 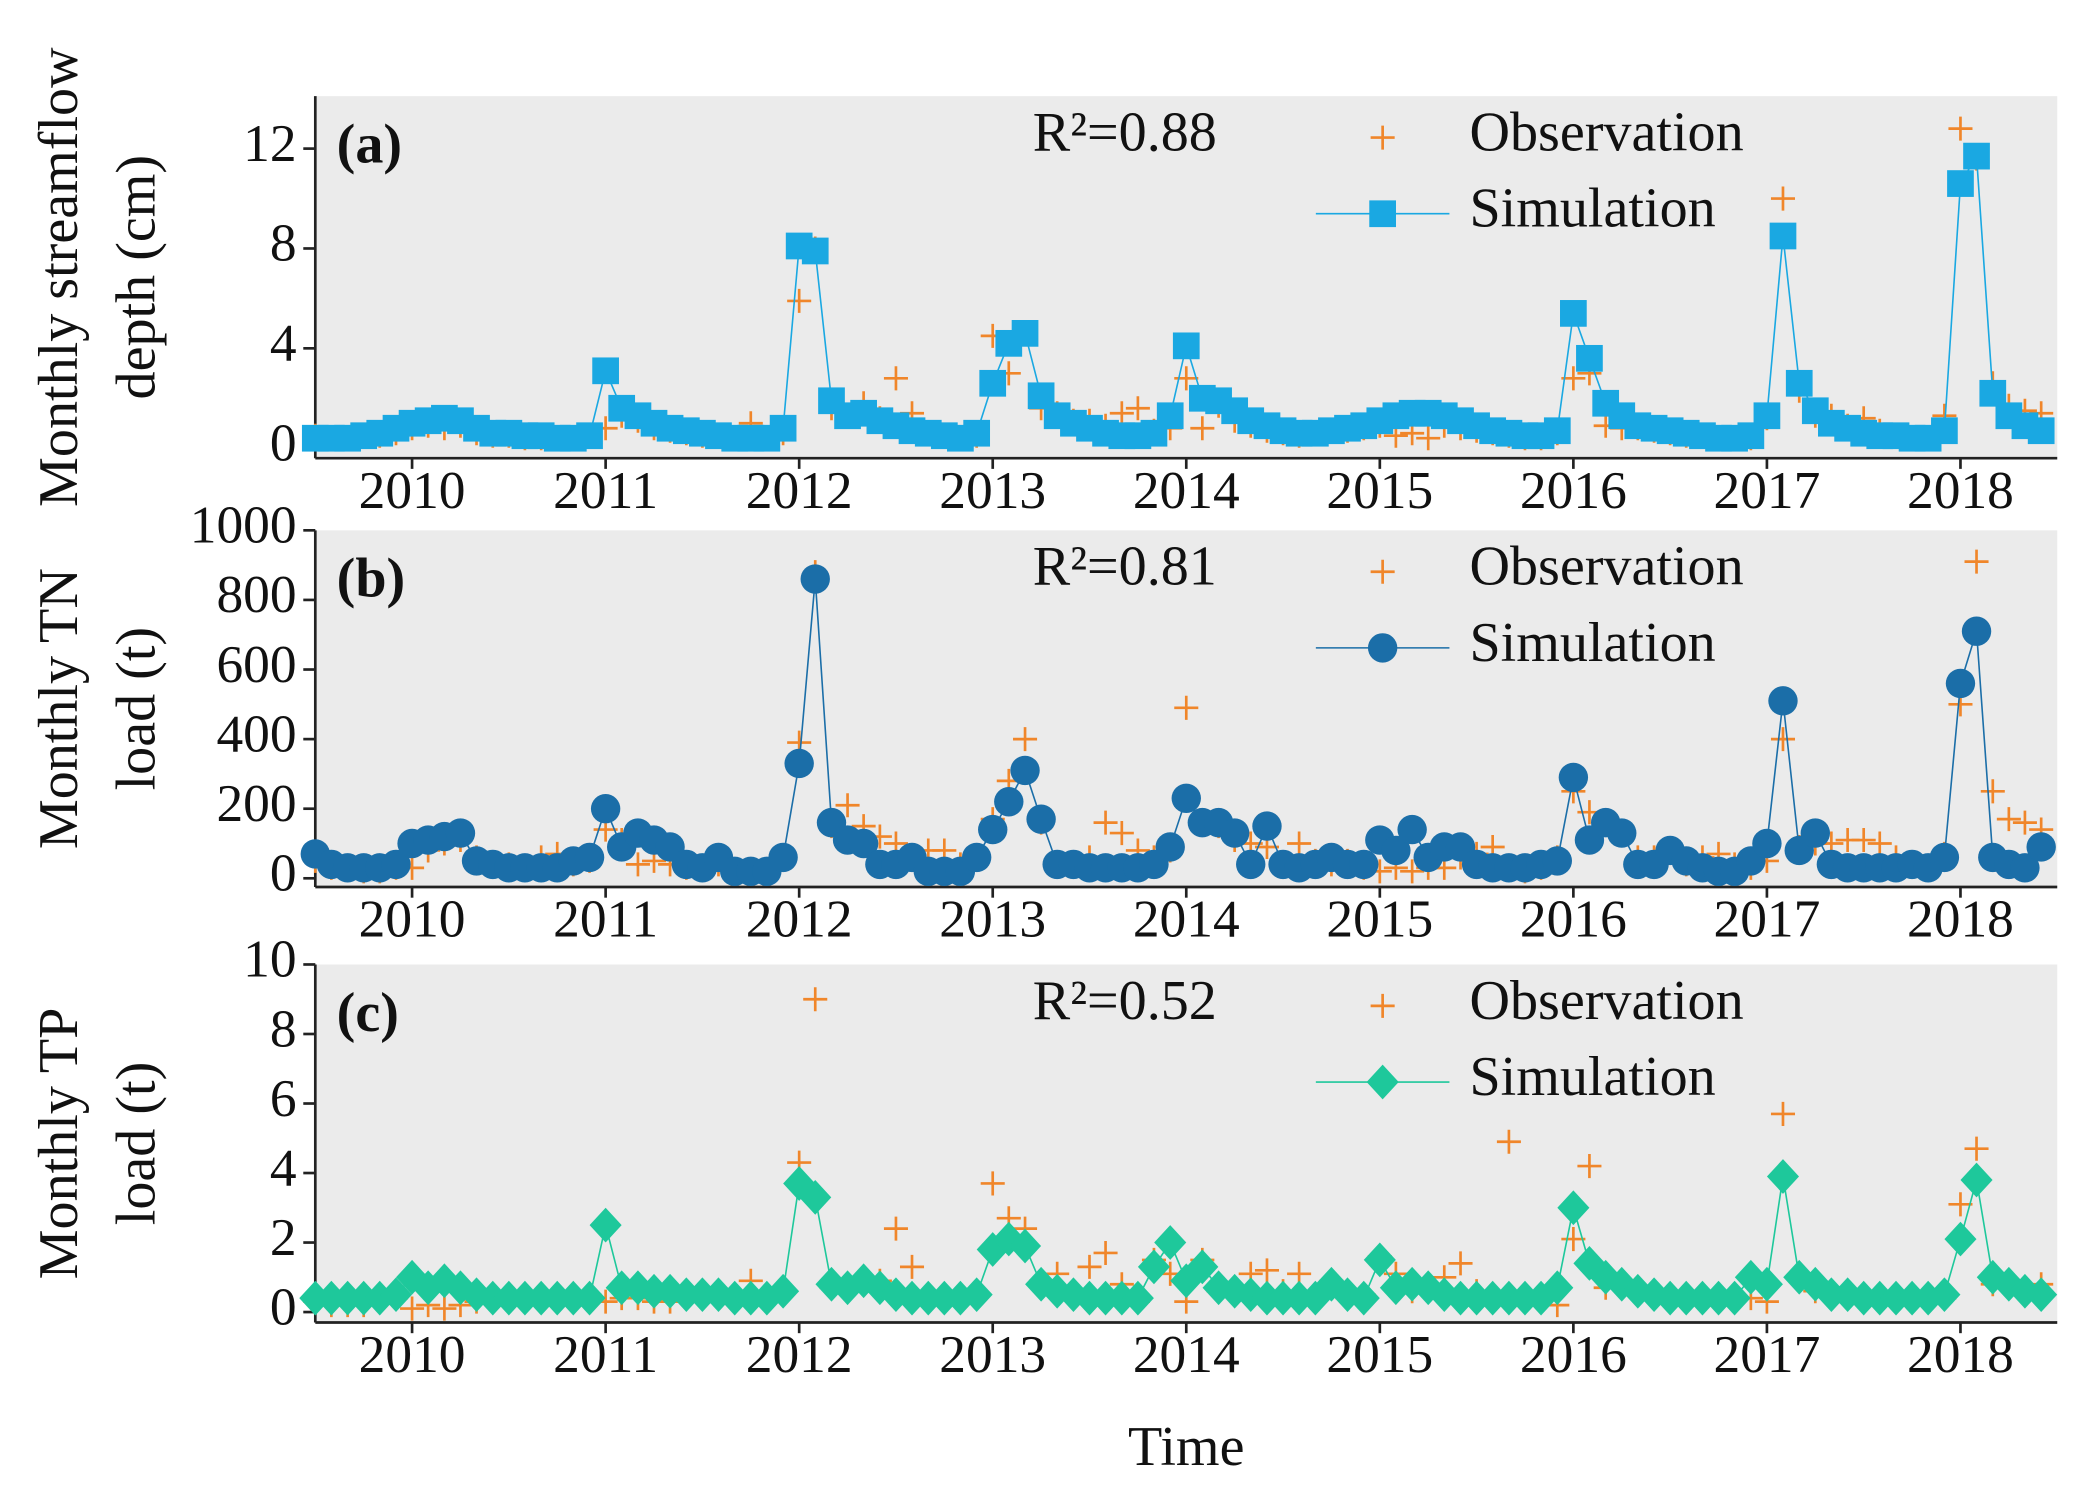 What do you see at coordinates (1592, 209) in the screenshot?
I see `legend-label: Simulation` at bounding box center [1592, 209].